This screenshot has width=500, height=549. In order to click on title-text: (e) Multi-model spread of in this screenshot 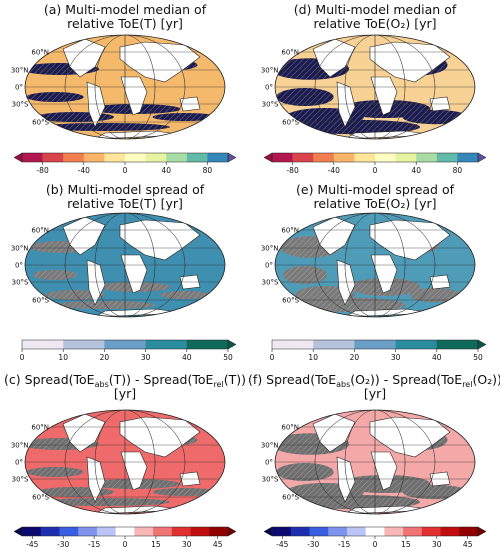, I will do `click(375, 189)`.